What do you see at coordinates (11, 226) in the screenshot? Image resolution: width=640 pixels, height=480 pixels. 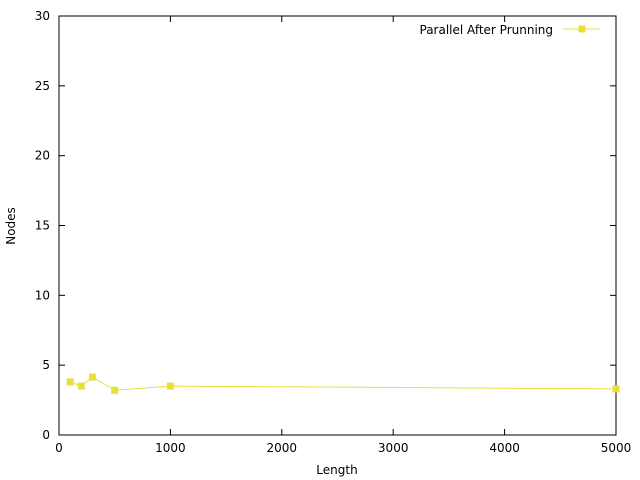 I see `y-axis-label: Nodes` at bounding box center [11, 226].